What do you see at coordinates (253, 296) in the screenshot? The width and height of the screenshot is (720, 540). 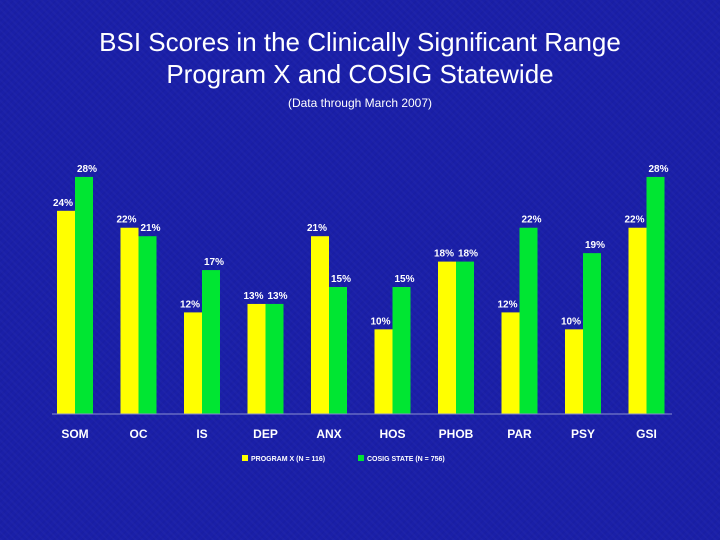 I see `value-label-dep-program-x: 13%` at bounding box center [253, 296].